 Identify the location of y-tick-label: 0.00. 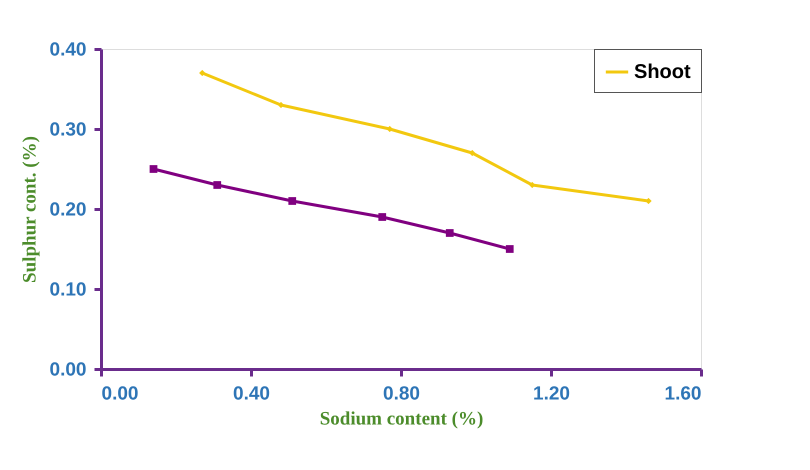
(68, 370).